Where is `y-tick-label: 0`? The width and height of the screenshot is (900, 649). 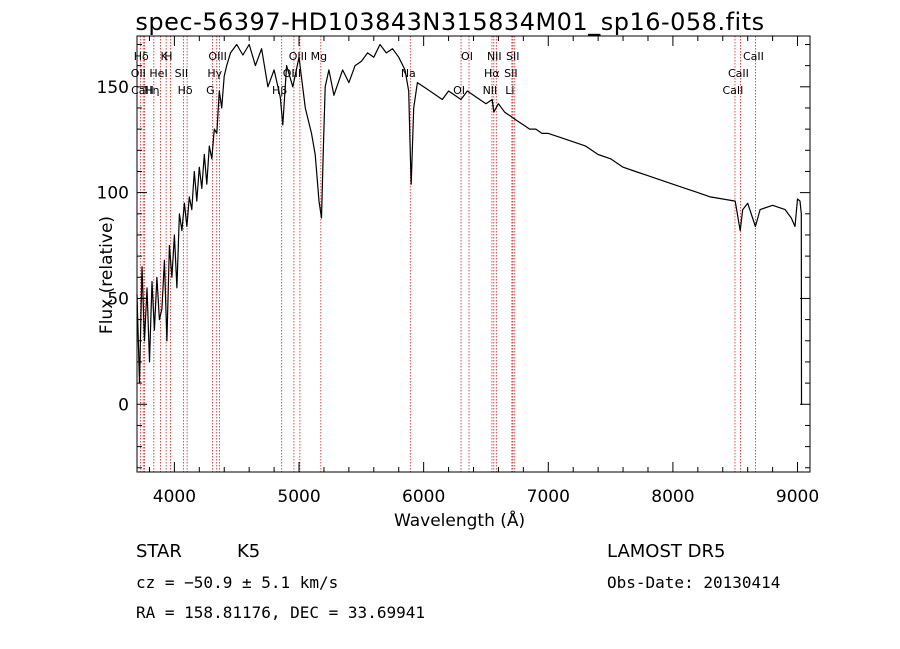
y-tick-label: 0 is located at coordinates (123, 405).